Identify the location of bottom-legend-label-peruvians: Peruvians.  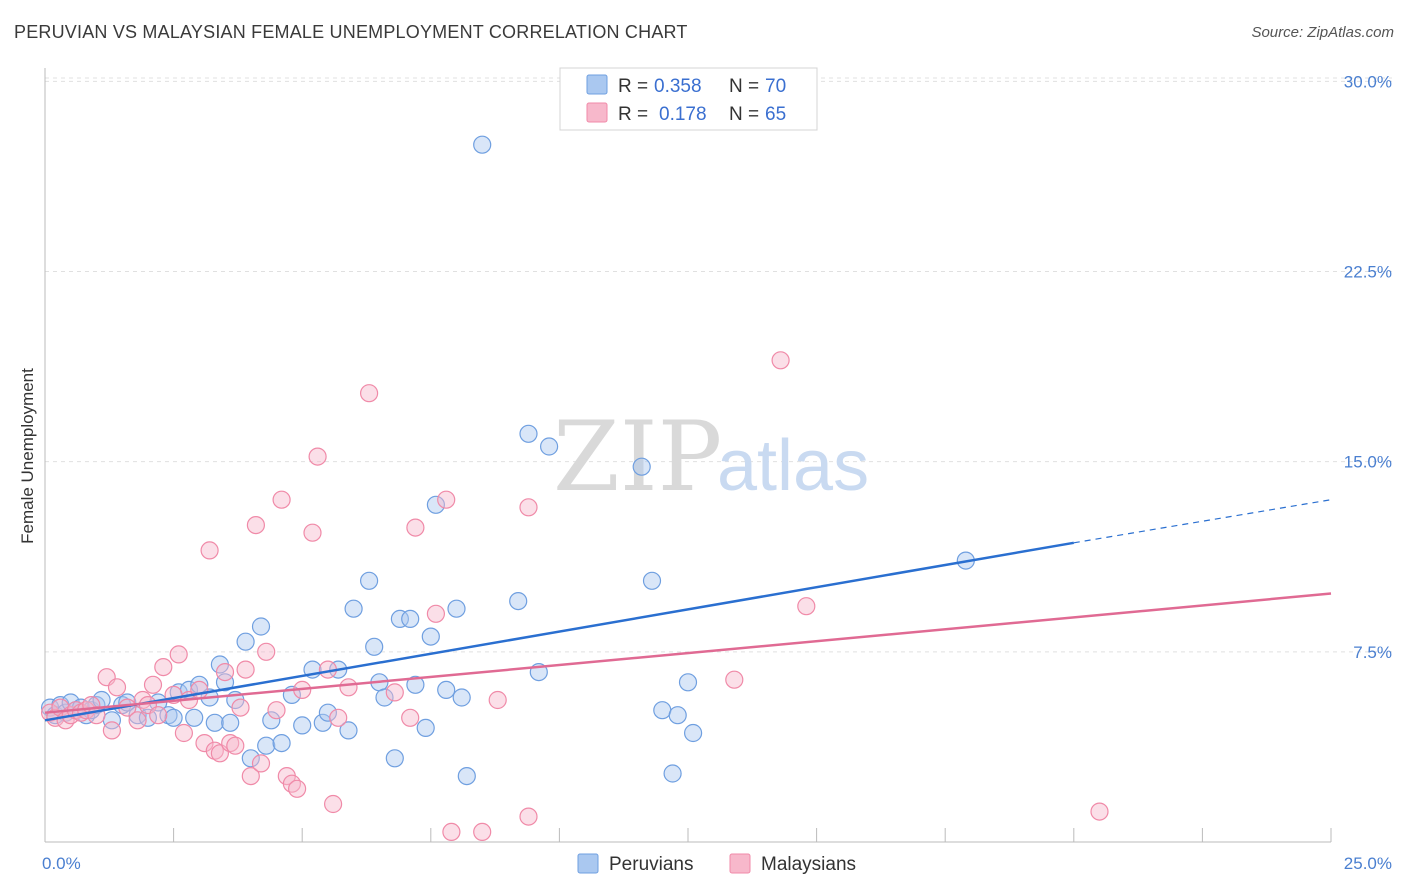
(651, 864).